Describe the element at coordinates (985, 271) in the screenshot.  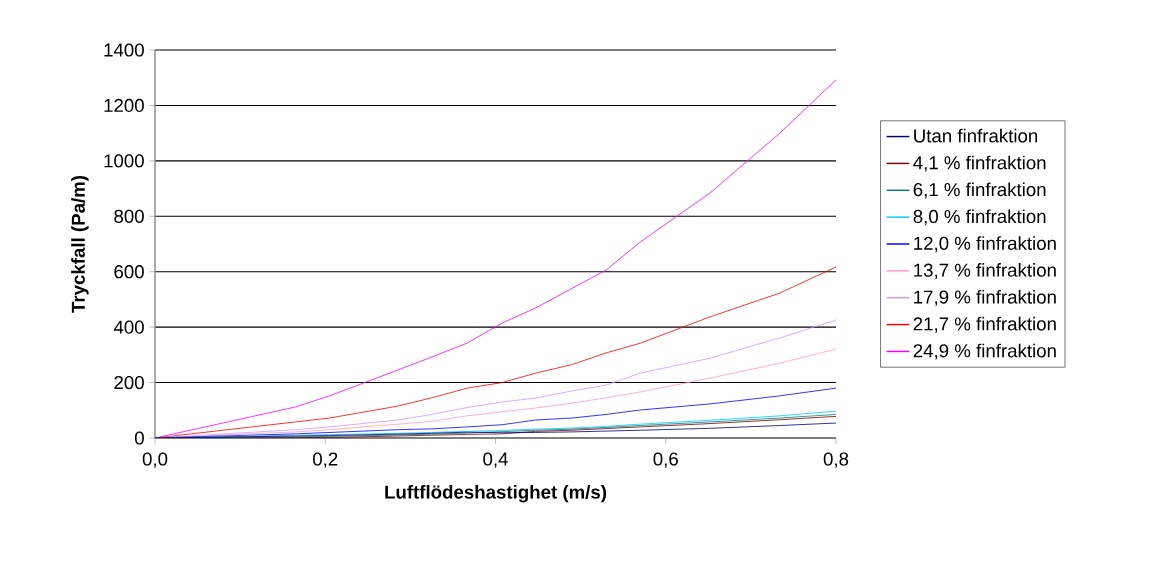
I see `legend-label: 13,7 % finfraktion` at that location.